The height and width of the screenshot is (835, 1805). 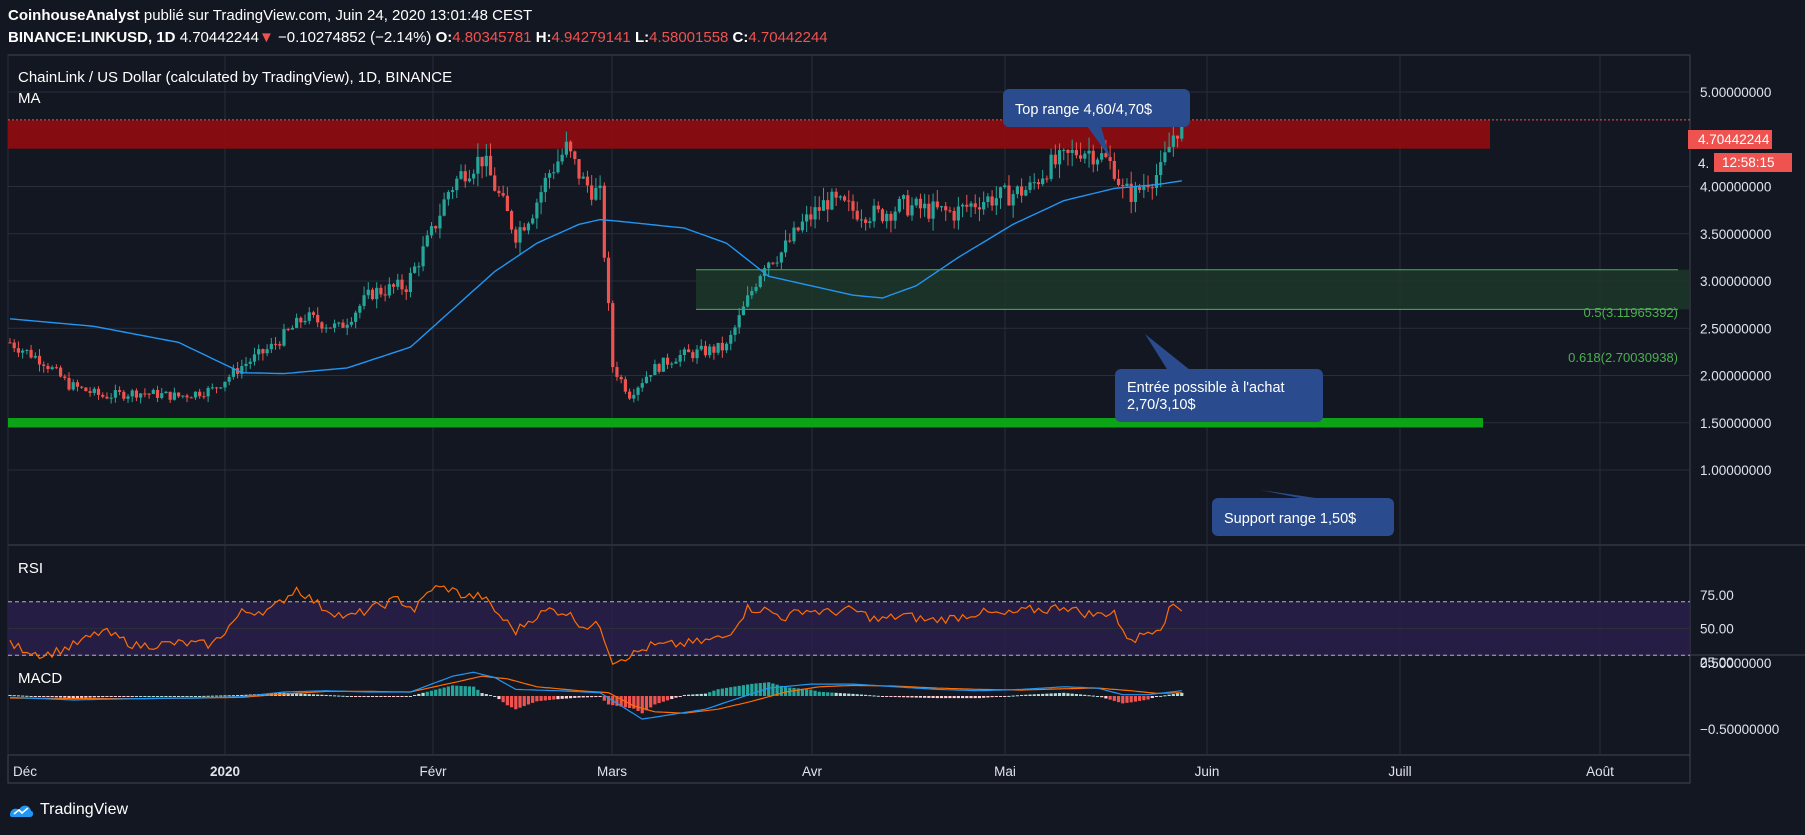 I want to click on high-value: 4.94279141, so click(x=591, y=37).